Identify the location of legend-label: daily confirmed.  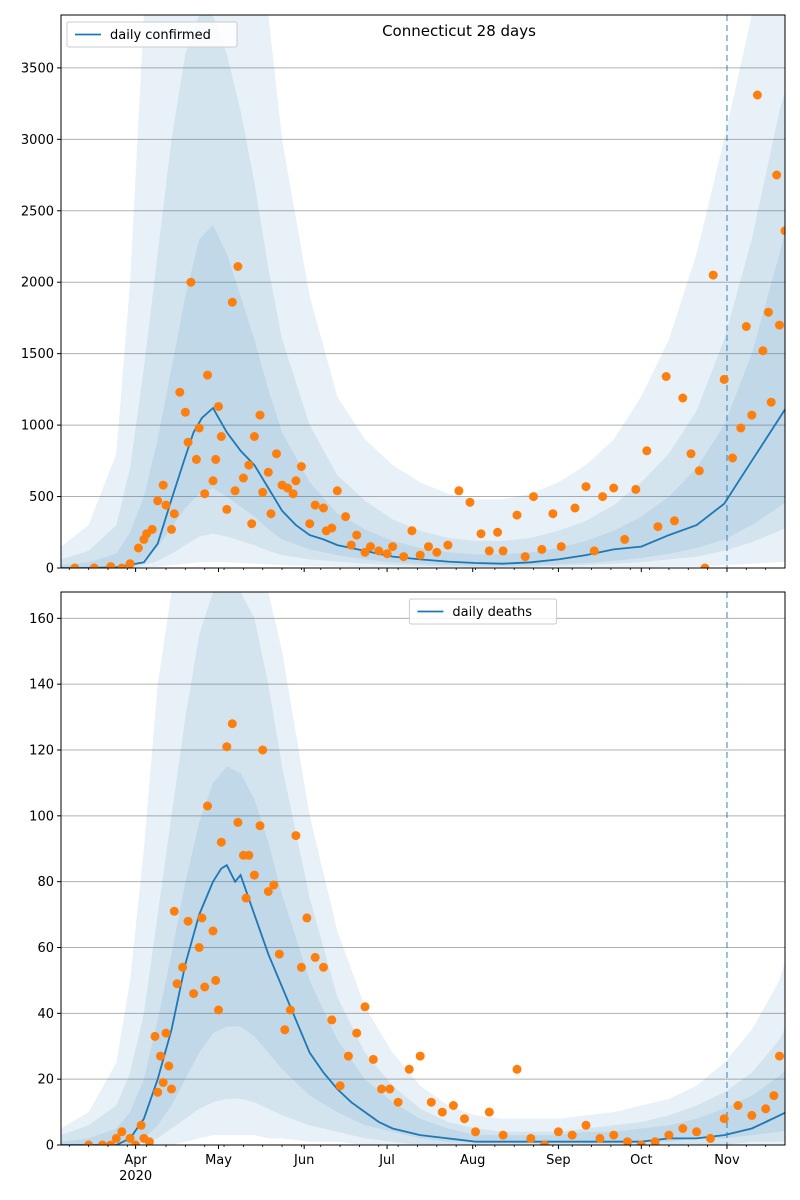
(160, 35).